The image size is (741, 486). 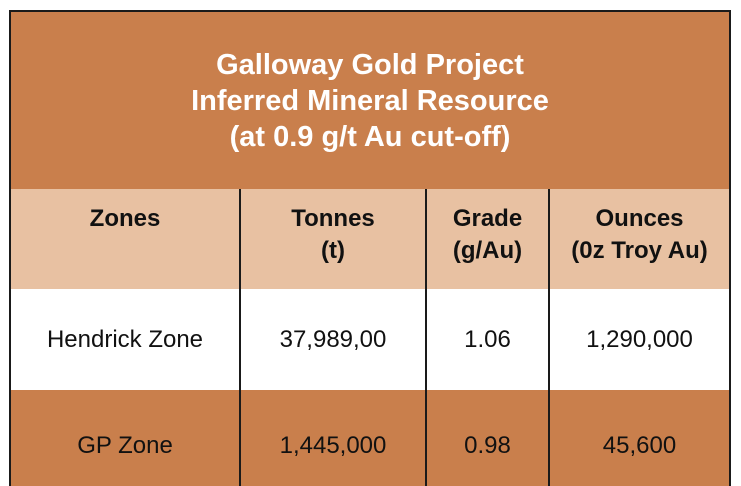 I want to click on cell-ounces: 45,600, so click(x=638, y=438).